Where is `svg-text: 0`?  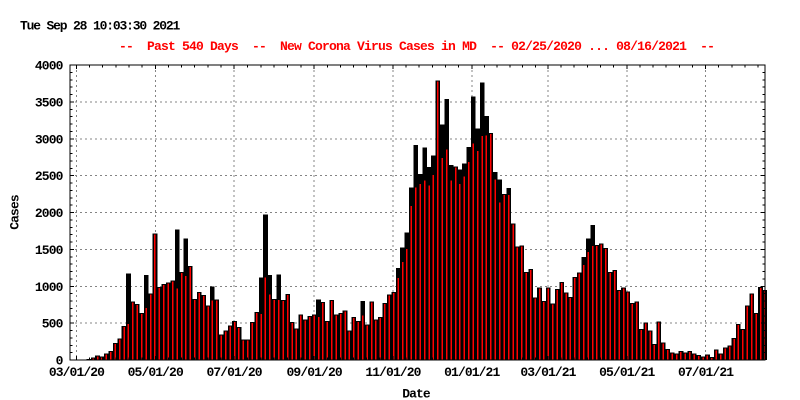
svg-text: 0 is located at coordinates (60, 361).